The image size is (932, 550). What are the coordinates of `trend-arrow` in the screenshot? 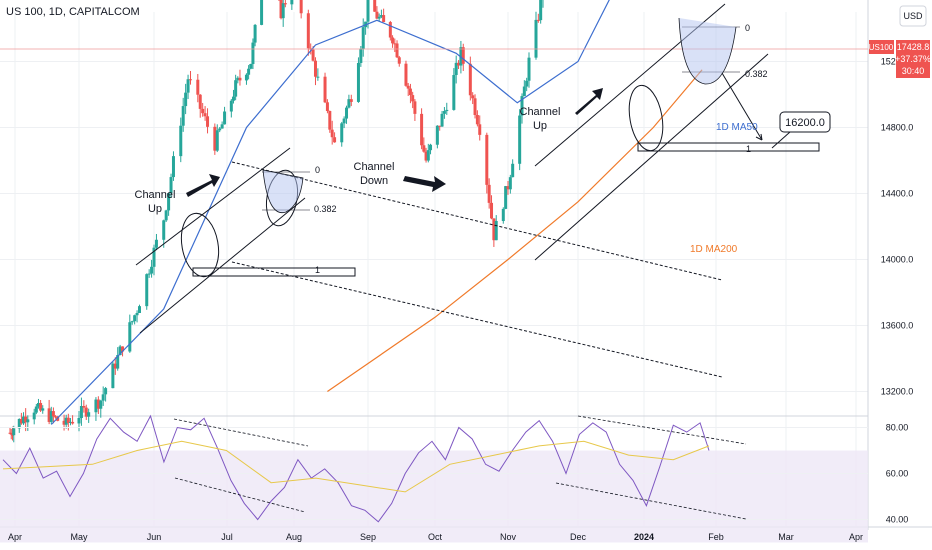 It's located at (424, 184).